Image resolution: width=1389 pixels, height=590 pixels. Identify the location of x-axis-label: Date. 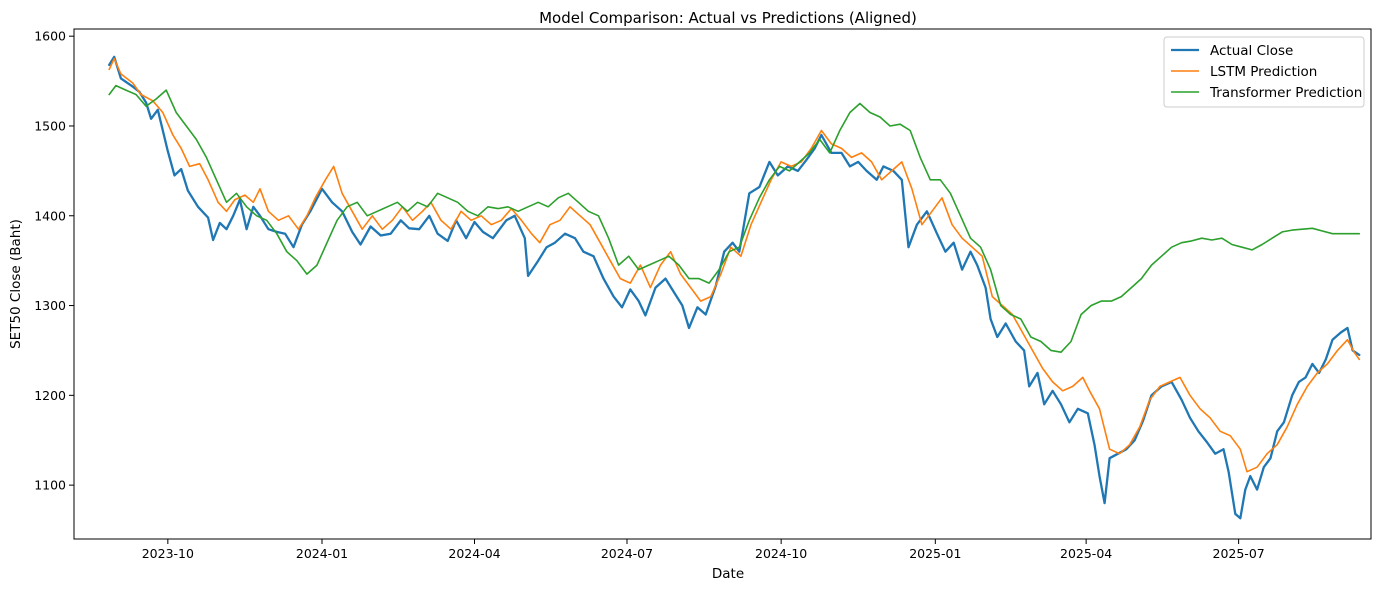
(728, 574).